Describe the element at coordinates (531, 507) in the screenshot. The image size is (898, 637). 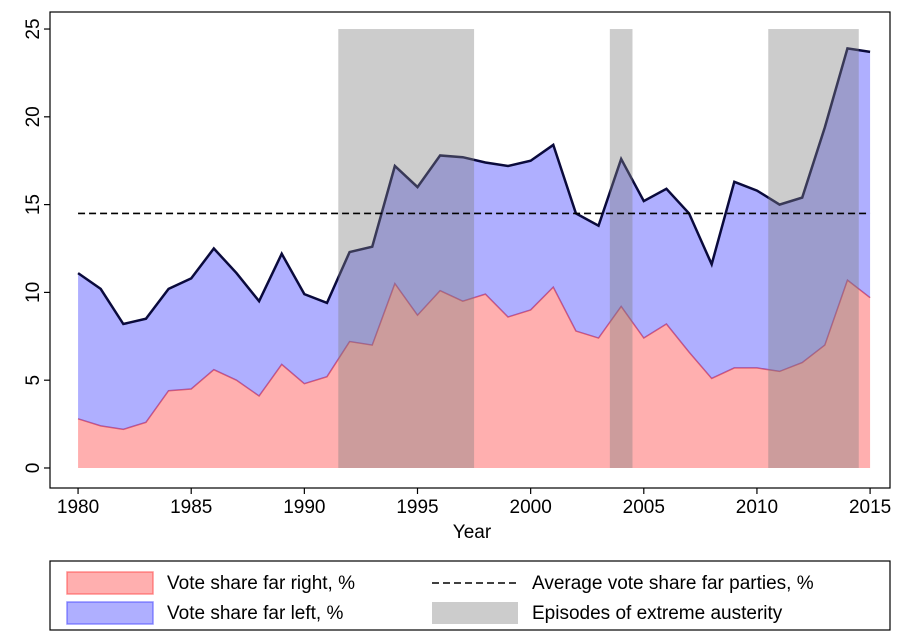
I see `x-tick-label: 2000` at that location.